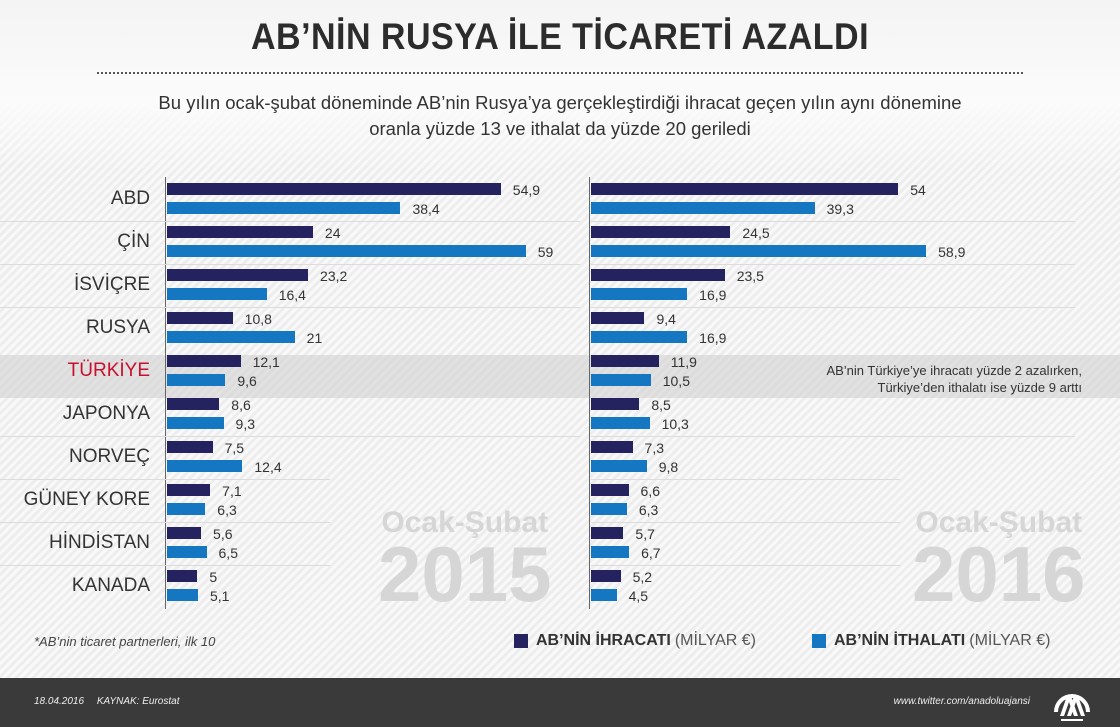 This screenshot has width=1120, height=727. What do you see at coordinates (465, 560) in the screenshot?
I see `watermark-0: Ocak-Şubat 2015` at bounding box center [465, 560].